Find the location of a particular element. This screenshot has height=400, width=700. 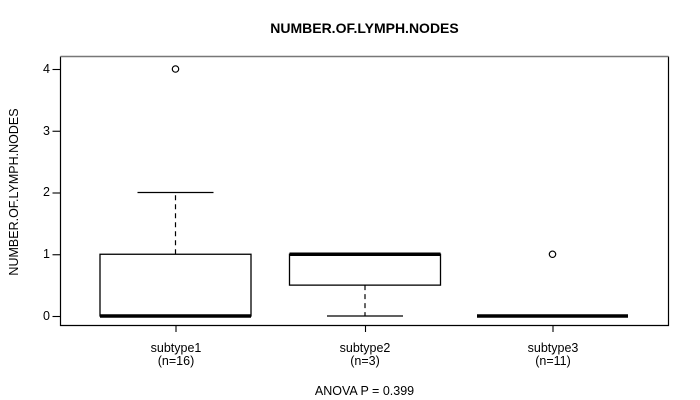

outlier-point-subtype1 is located at coordinates (175, 69).